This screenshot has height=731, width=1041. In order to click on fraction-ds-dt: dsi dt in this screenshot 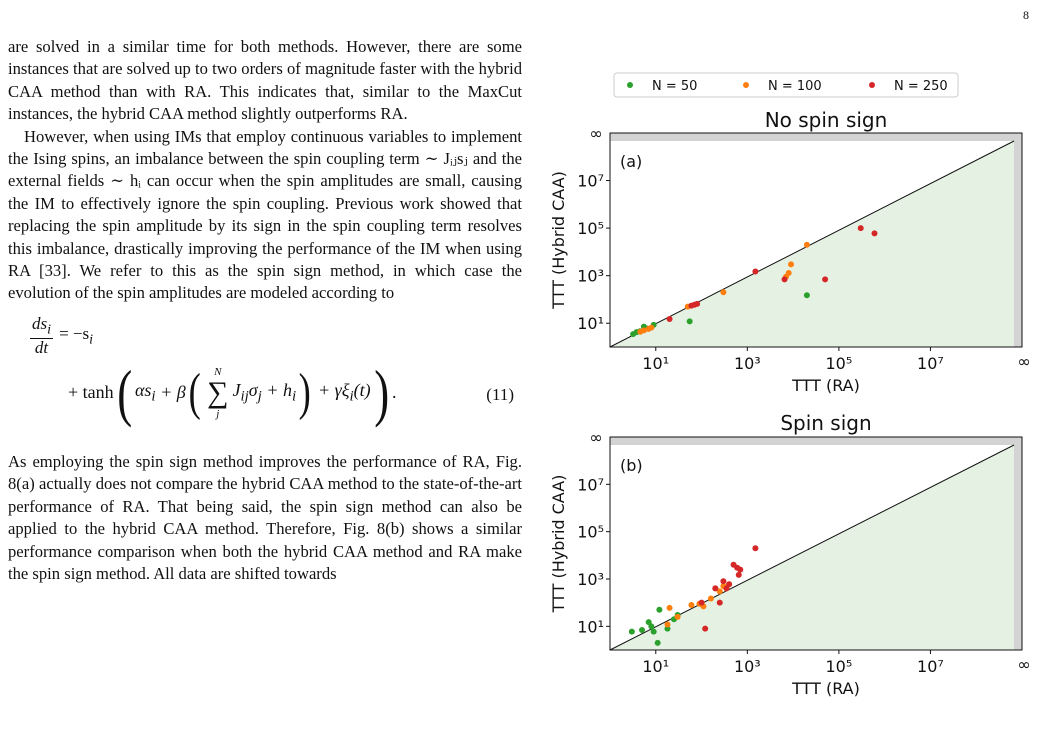, I will do `click(42, 335)`.